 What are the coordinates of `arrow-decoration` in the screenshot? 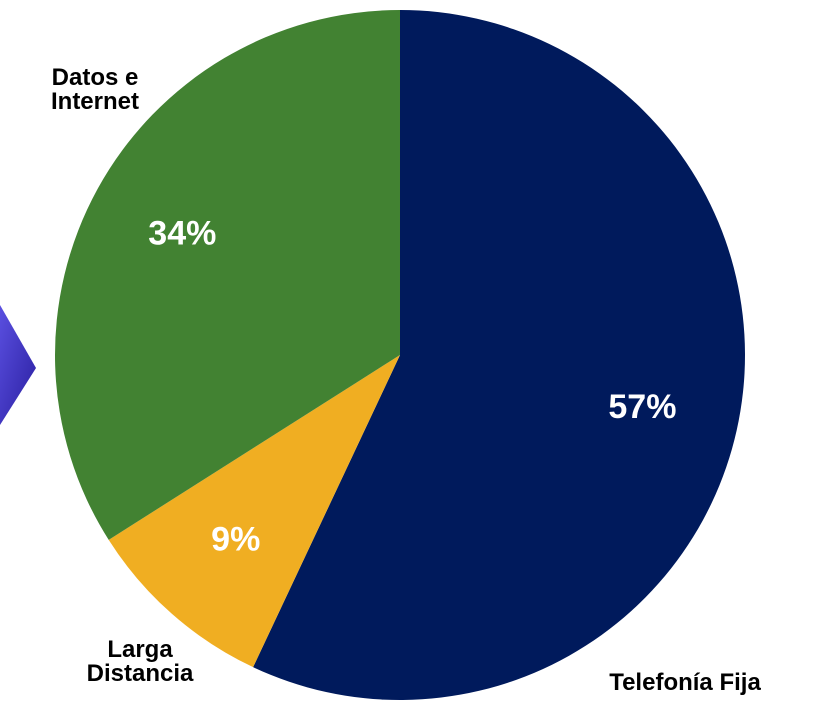 It's located at (18, 365).